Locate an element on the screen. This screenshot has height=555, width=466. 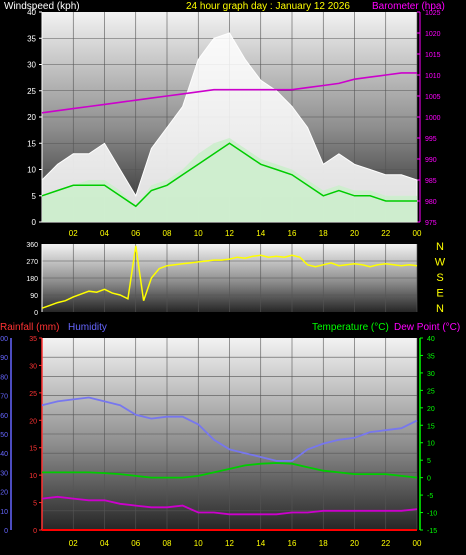
humidity-ytick-label: 10 is located at coordinates (4, 512).